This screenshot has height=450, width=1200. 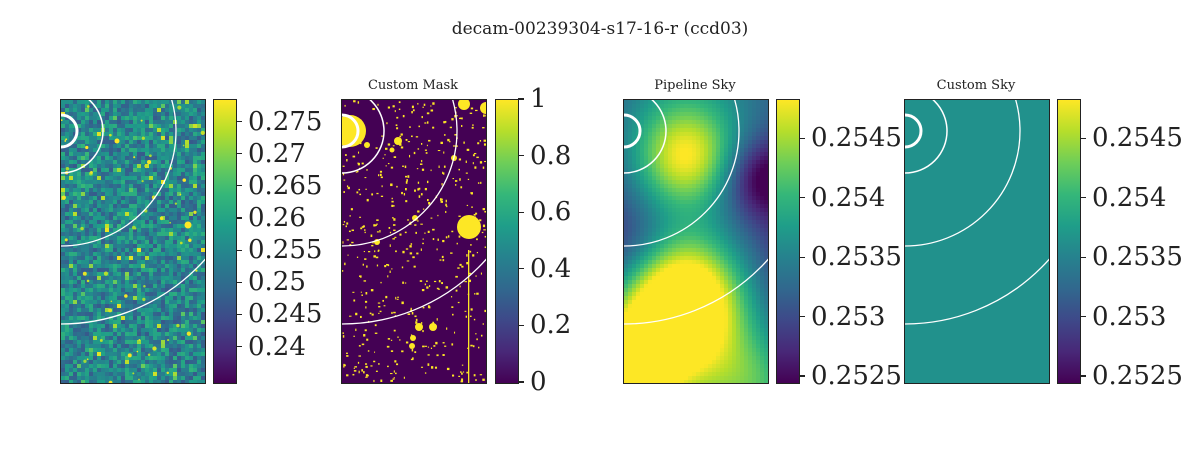 I want to click on colorbar-pipeline-sky, so click(x=788, y=241).